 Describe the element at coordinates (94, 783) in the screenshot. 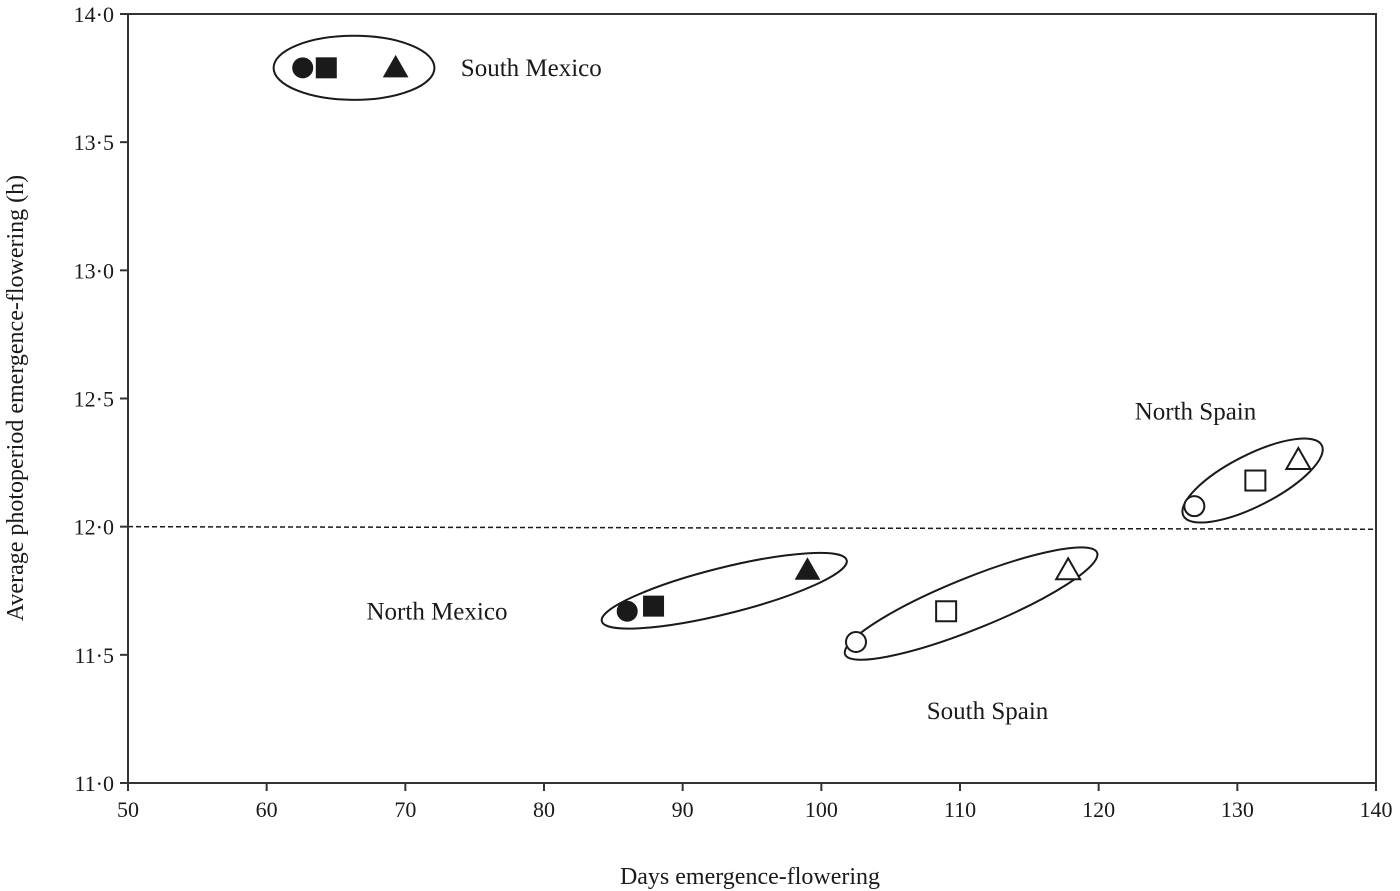

I see `y-tick-label: 11·0` at that location.